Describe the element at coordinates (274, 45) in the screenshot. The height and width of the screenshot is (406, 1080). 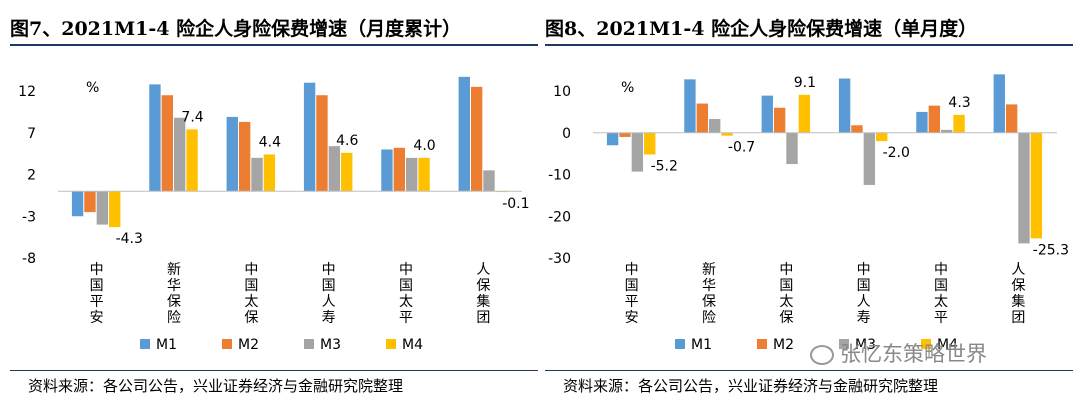
I see `left-title-rule` at that location.